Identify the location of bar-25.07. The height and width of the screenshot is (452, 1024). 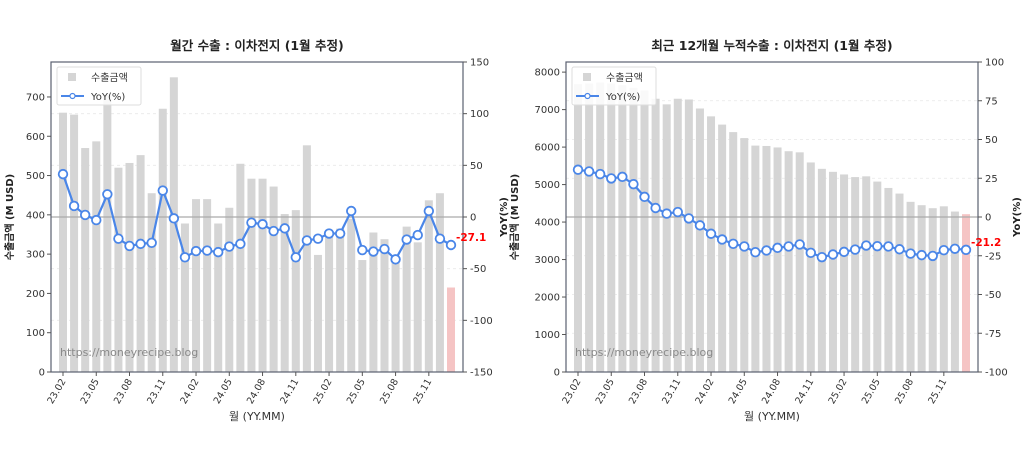
(899, 282).